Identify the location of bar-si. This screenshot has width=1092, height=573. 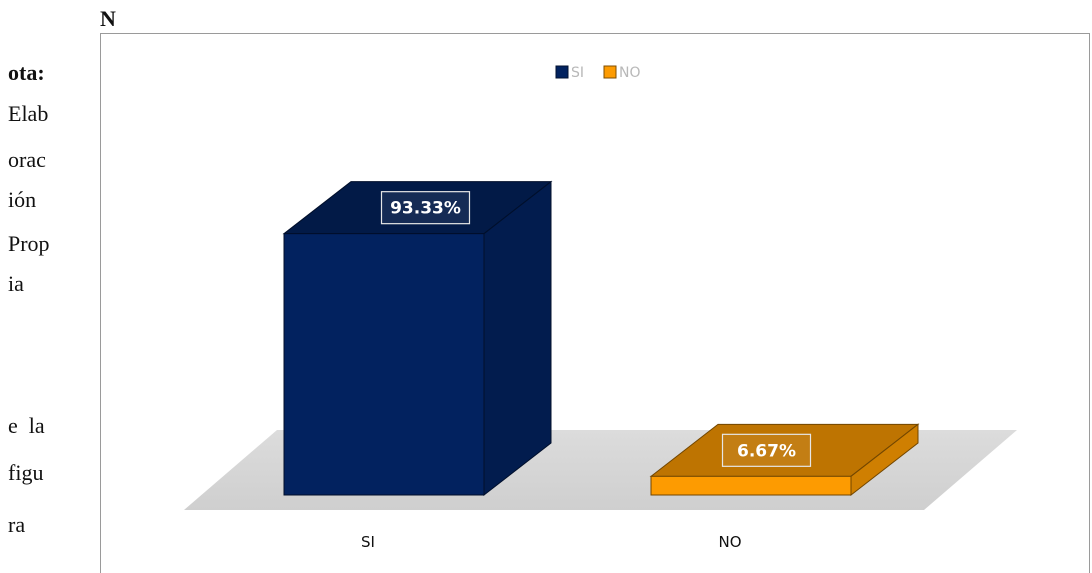
(417, 338).